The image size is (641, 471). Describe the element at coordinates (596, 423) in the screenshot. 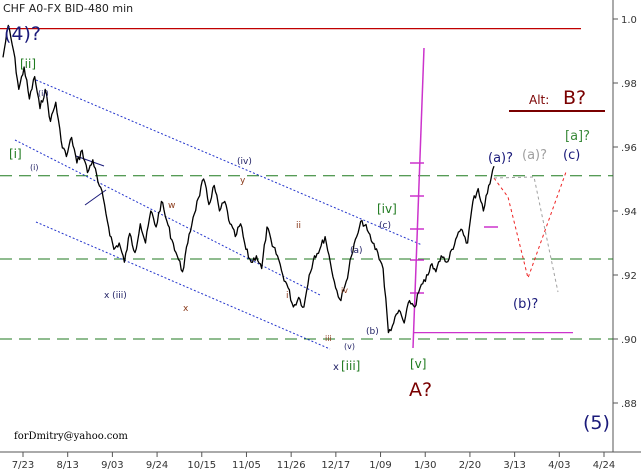

I see `label-5: (5)` at that location.